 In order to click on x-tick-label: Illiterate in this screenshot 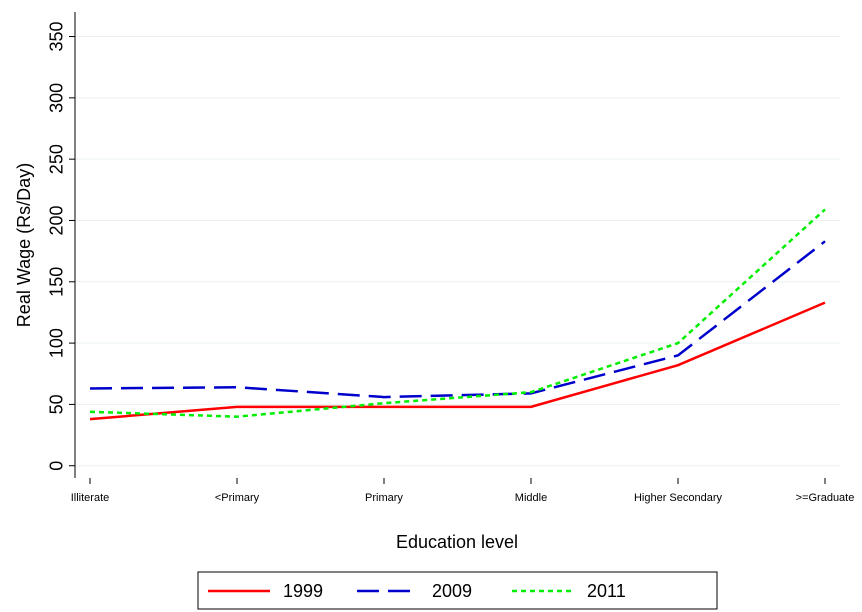, I will do `click(90, 498)`.